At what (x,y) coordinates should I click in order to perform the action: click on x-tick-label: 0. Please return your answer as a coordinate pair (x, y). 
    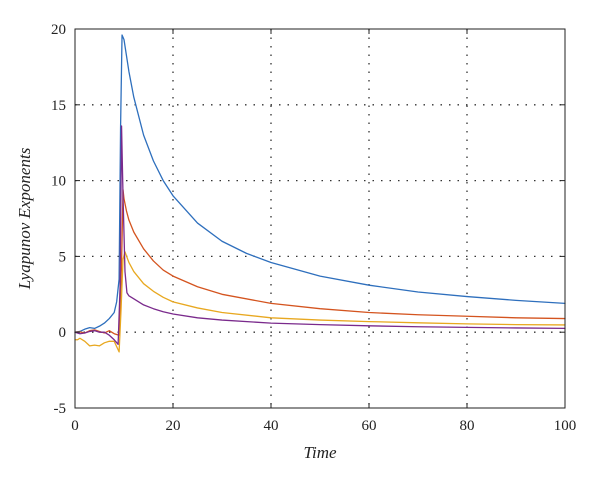
    Looking at the image, I should click on (75, 426).